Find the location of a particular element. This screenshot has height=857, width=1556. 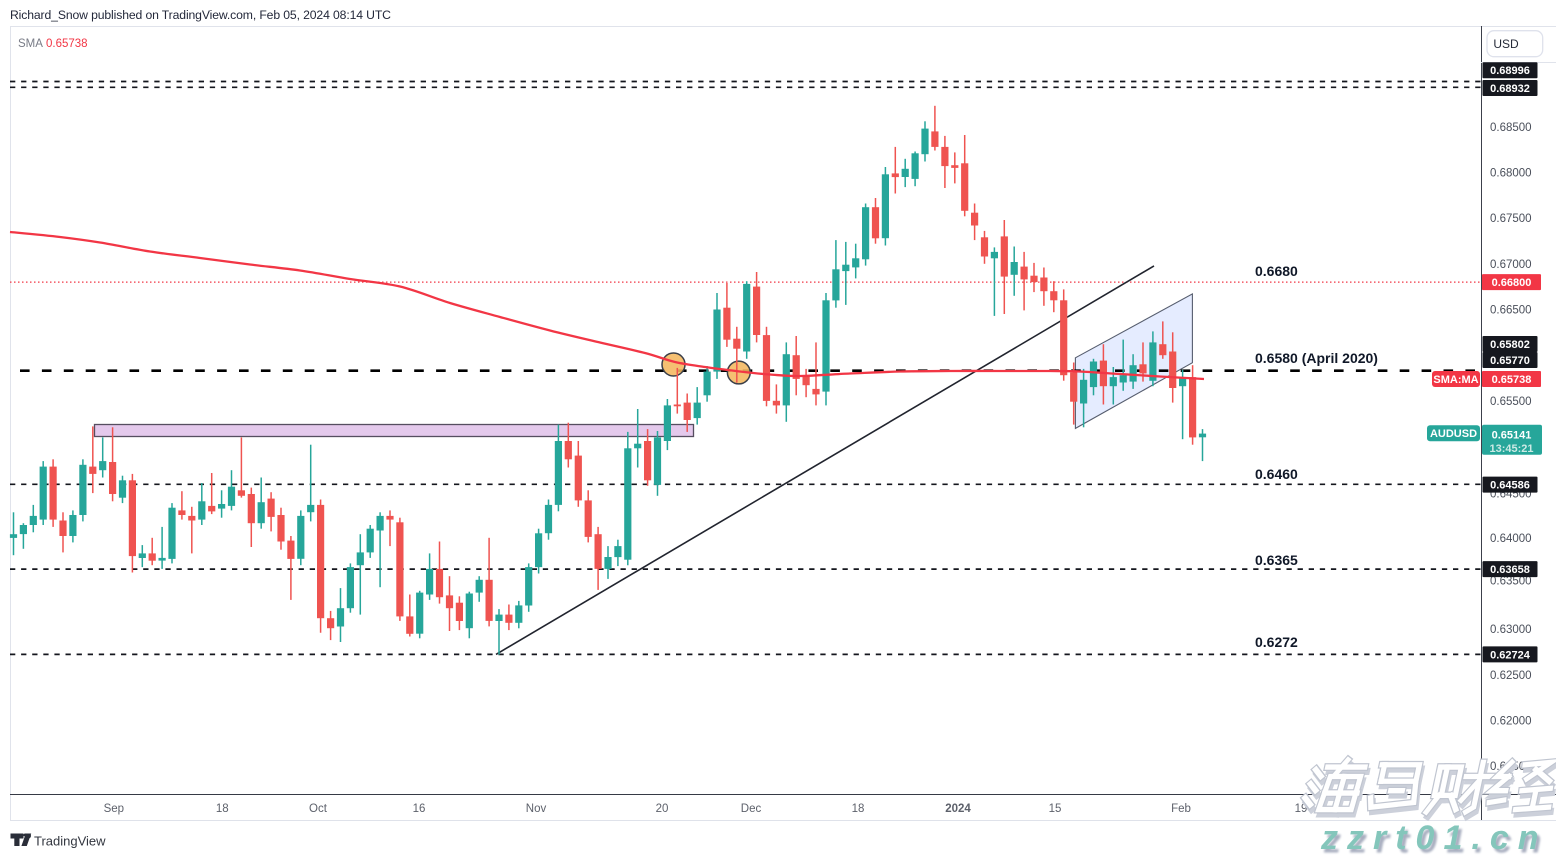

svg-text: 15 is located at coordinates (1055, 809).